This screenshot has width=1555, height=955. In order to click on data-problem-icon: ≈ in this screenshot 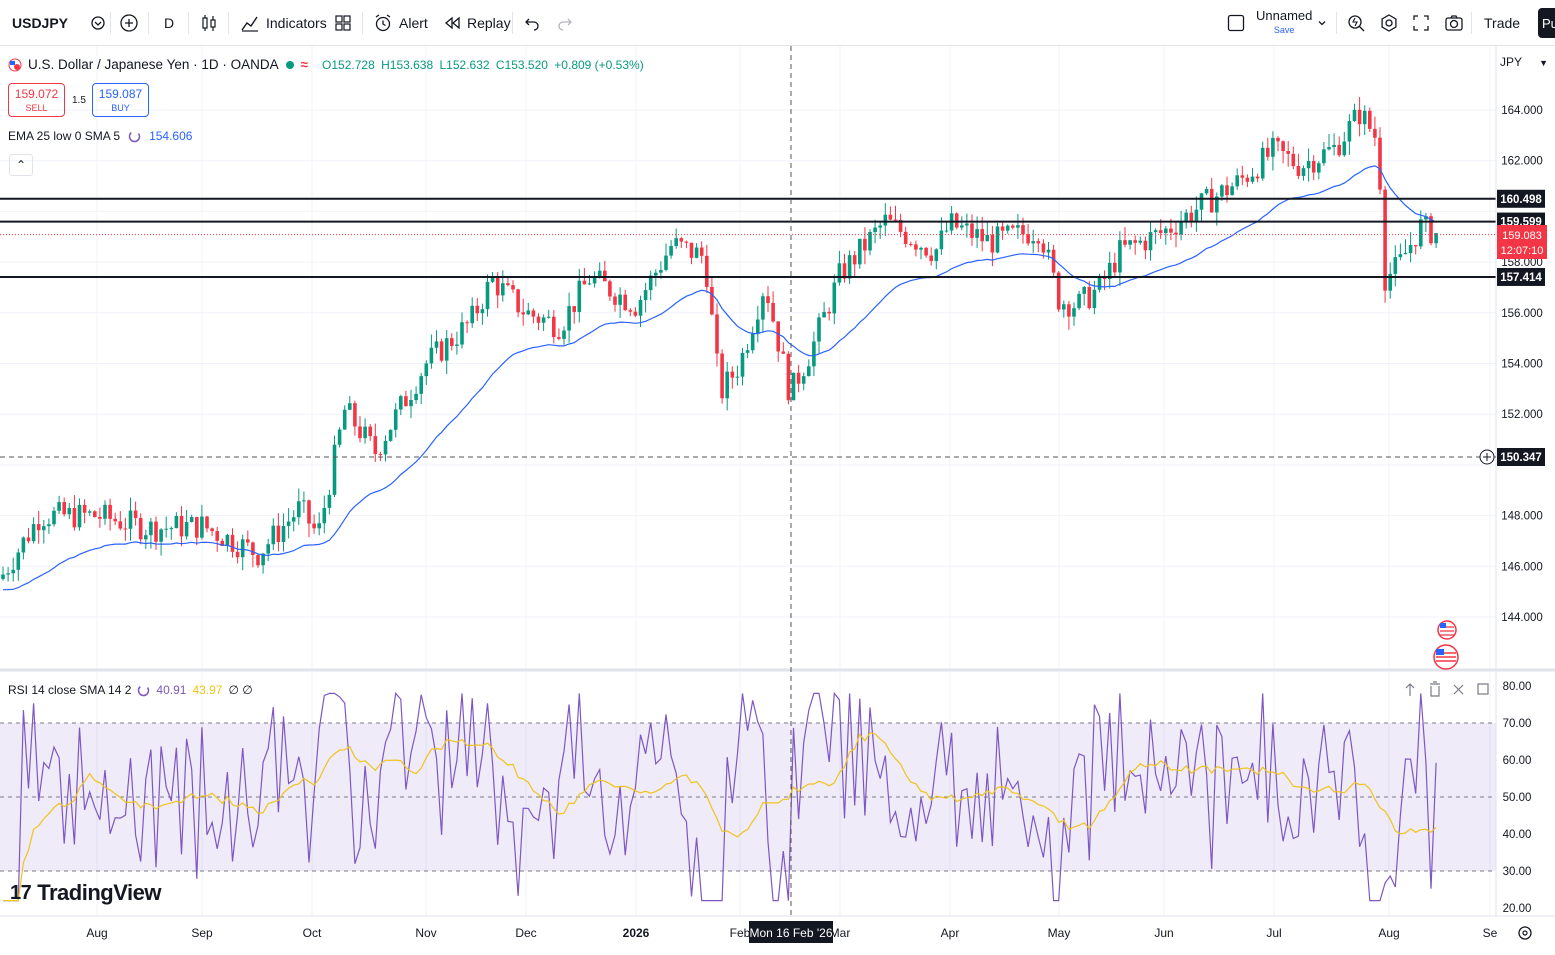, I will do `click(304, 64)`.